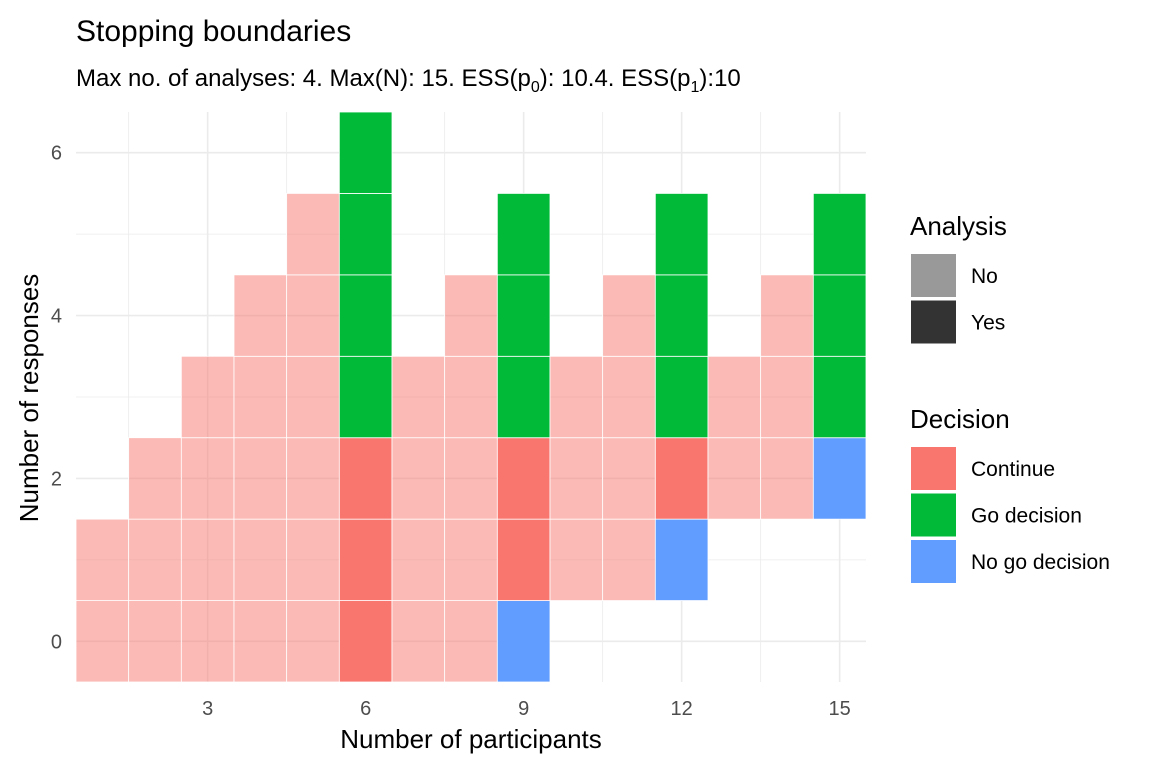 The height and width of the screenshot is (768, 1152). I want to click on x-axis-ticks: 3 6 9 12 15, so click(526, 709).